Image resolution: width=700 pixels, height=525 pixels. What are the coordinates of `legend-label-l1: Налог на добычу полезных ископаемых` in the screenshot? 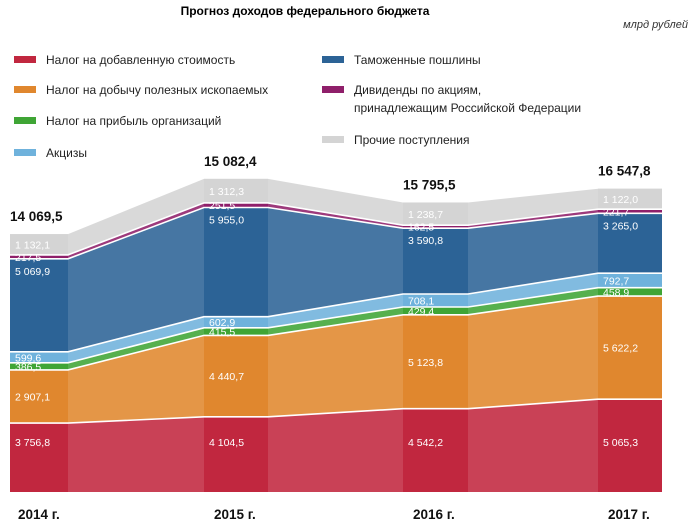 It's located at (157, 90).